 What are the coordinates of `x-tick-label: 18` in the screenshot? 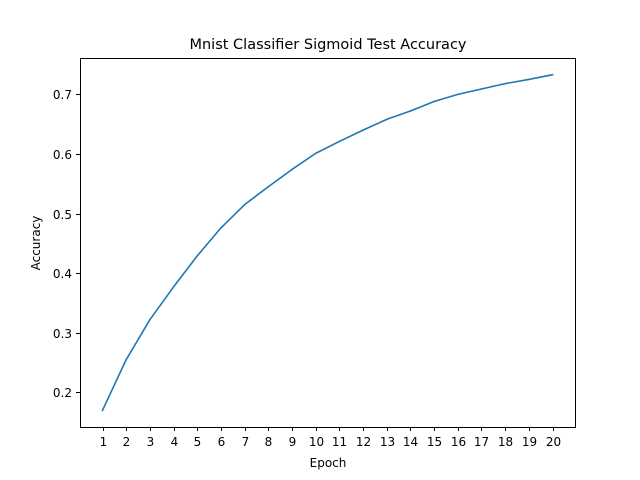 It's located at (505, 442).